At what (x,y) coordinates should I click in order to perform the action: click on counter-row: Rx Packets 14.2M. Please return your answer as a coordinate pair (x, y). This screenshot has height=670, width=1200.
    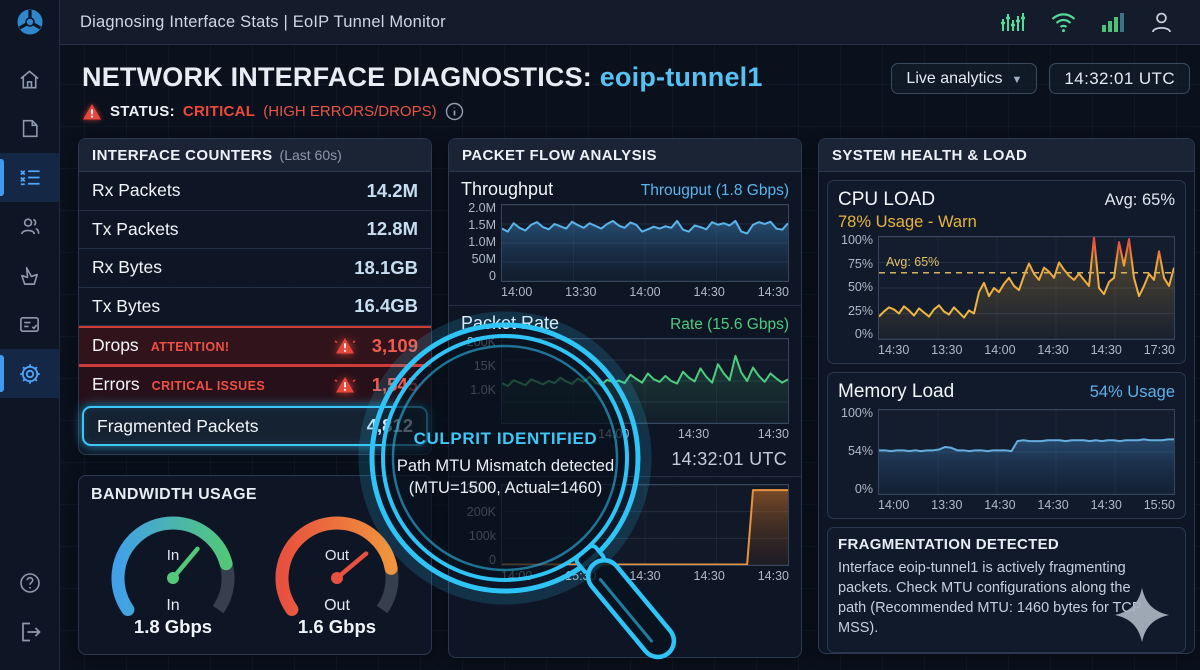
    Looking at the image, I should click on (255, 191).